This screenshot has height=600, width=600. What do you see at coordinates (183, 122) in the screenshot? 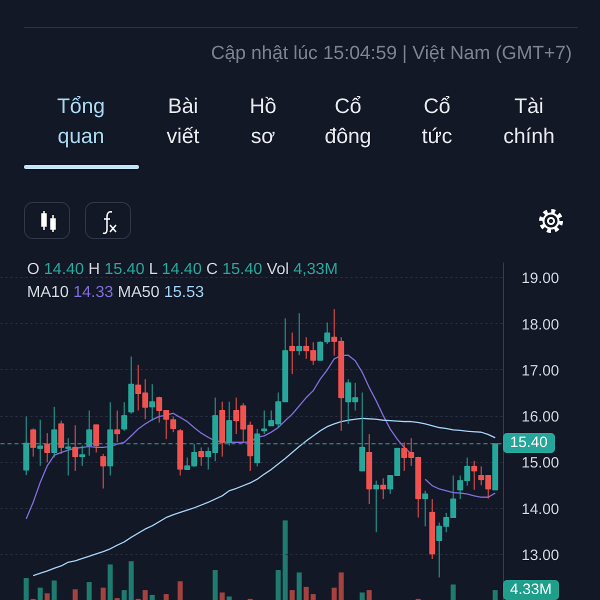
I see `text: Bài viết` at bounding box center [183, 122].